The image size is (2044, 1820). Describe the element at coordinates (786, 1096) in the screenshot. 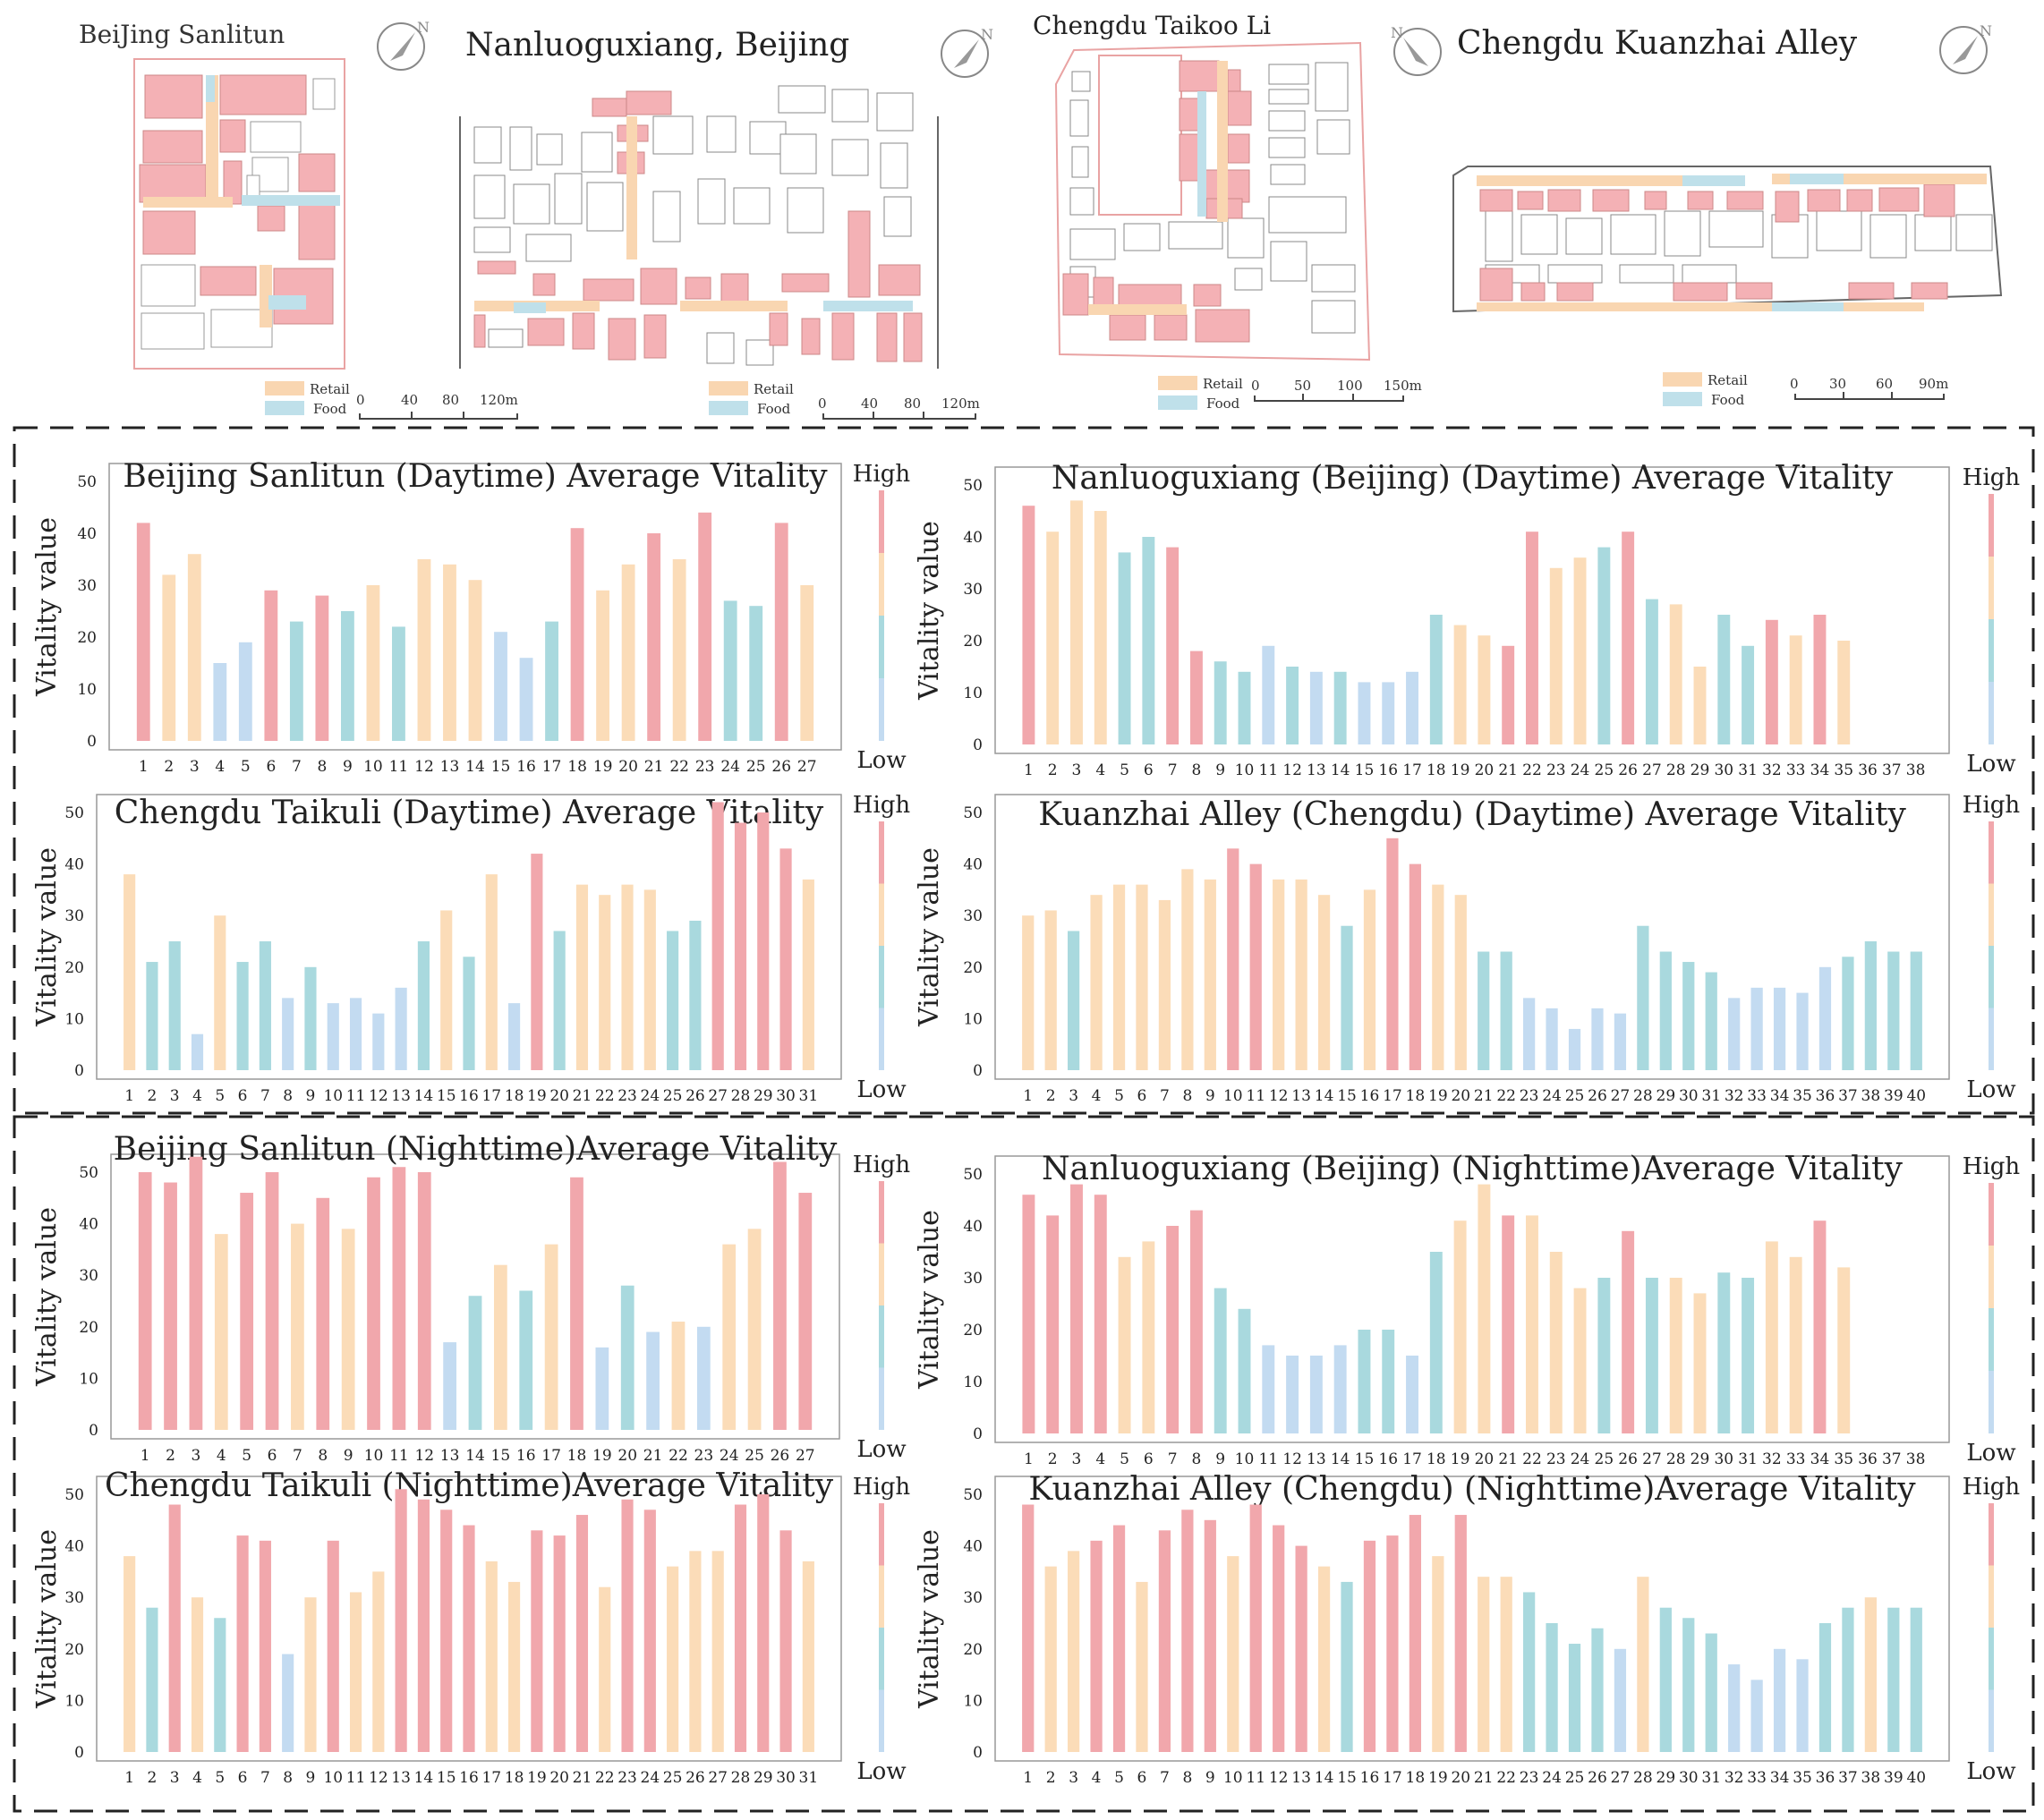

I see `x-tick-label: 30` at that location.